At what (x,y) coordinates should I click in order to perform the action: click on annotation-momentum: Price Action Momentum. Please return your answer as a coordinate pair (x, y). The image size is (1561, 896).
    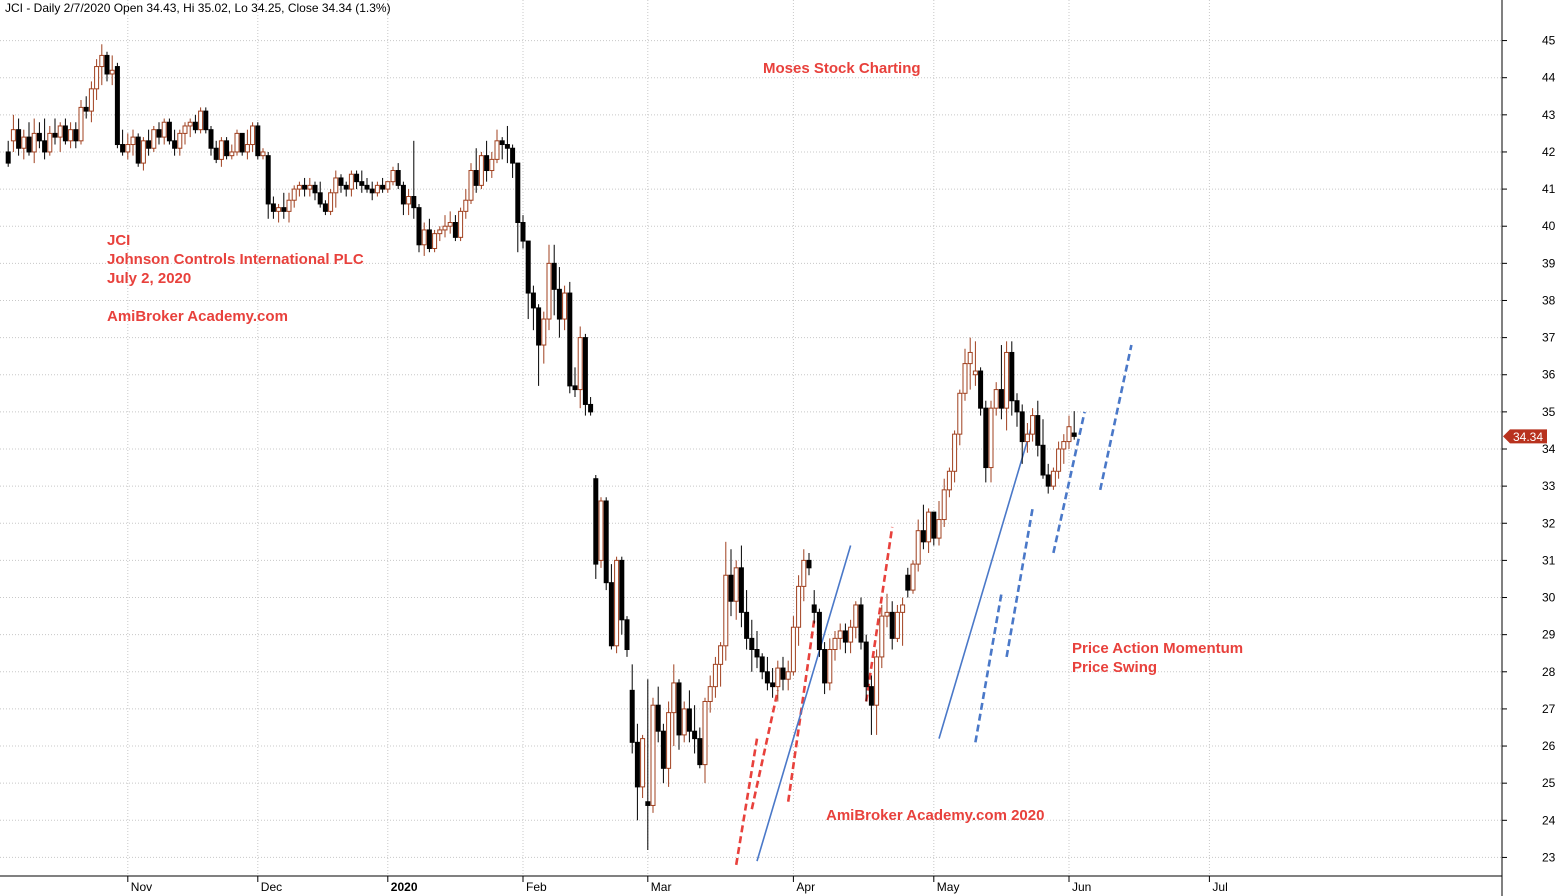
    Looking at the image, I should click on (1157, 648).